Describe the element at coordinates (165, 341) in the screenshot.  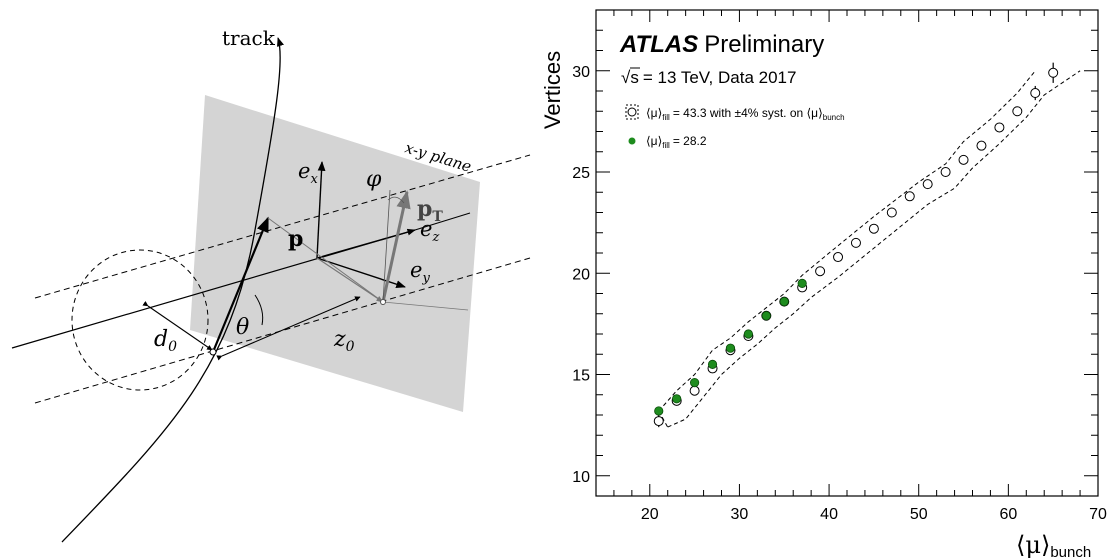
I see `d0-label: d0` at that location.